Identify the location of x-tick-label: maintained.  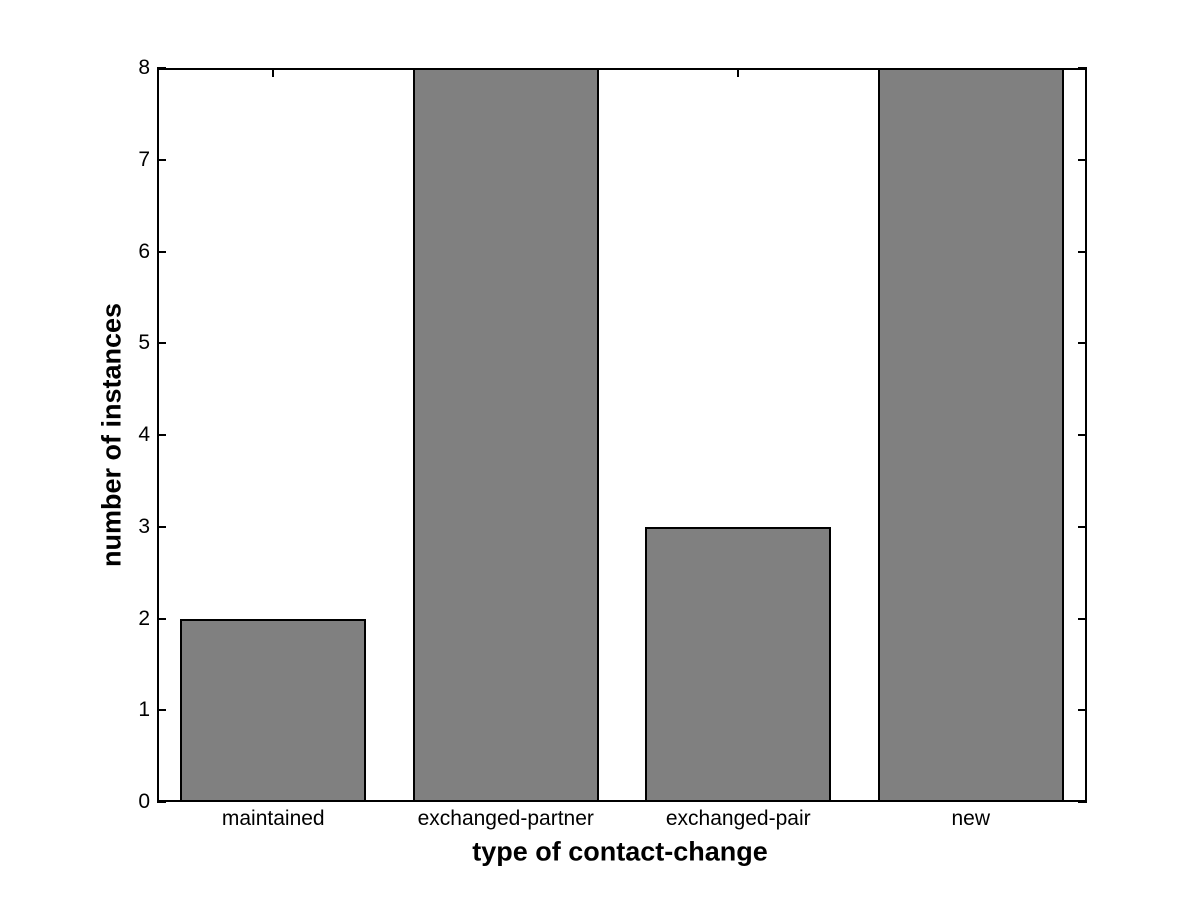
(273, 818).